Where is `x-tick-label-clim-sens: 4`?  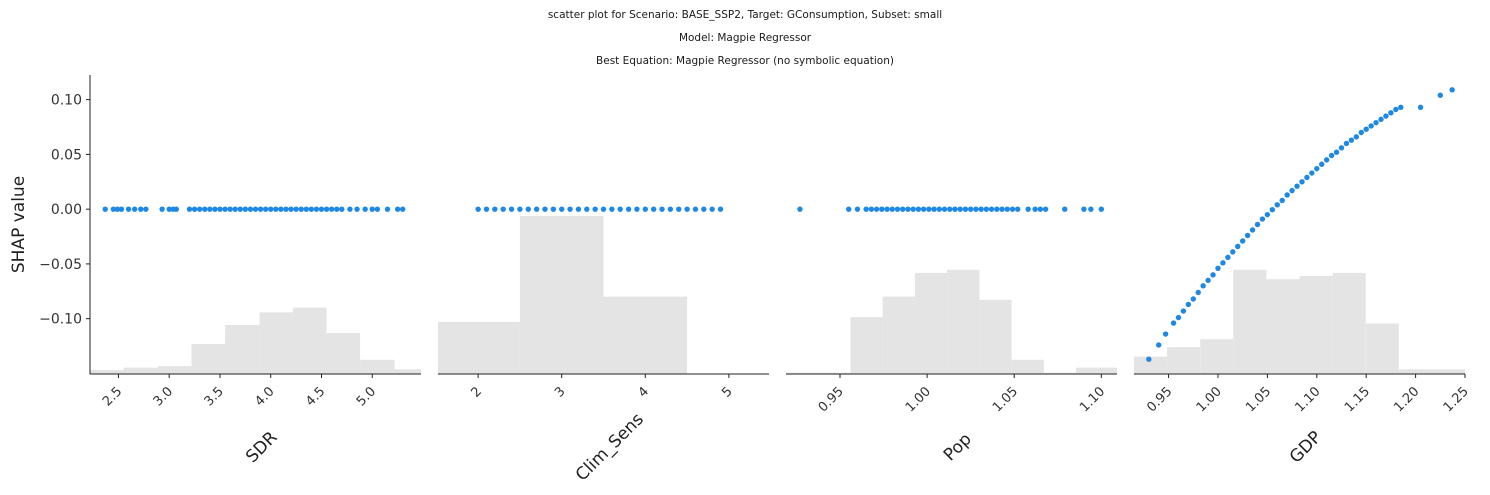 x-tick-label-clim-sens: 4 is located at coordinates (644, 392).